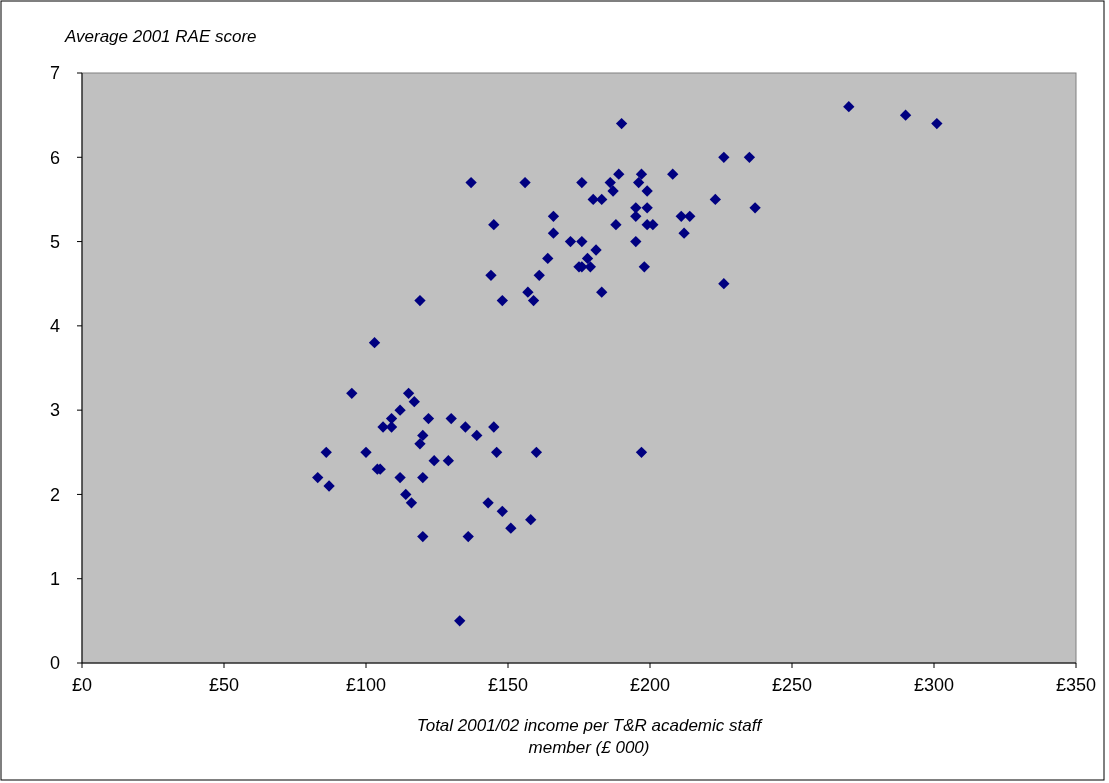 The image size is (1109, 783). What do you see at coordinates (54, 73) in the screenshot?
I see `y-tick-label: 7` at bounding box center [54, 73].